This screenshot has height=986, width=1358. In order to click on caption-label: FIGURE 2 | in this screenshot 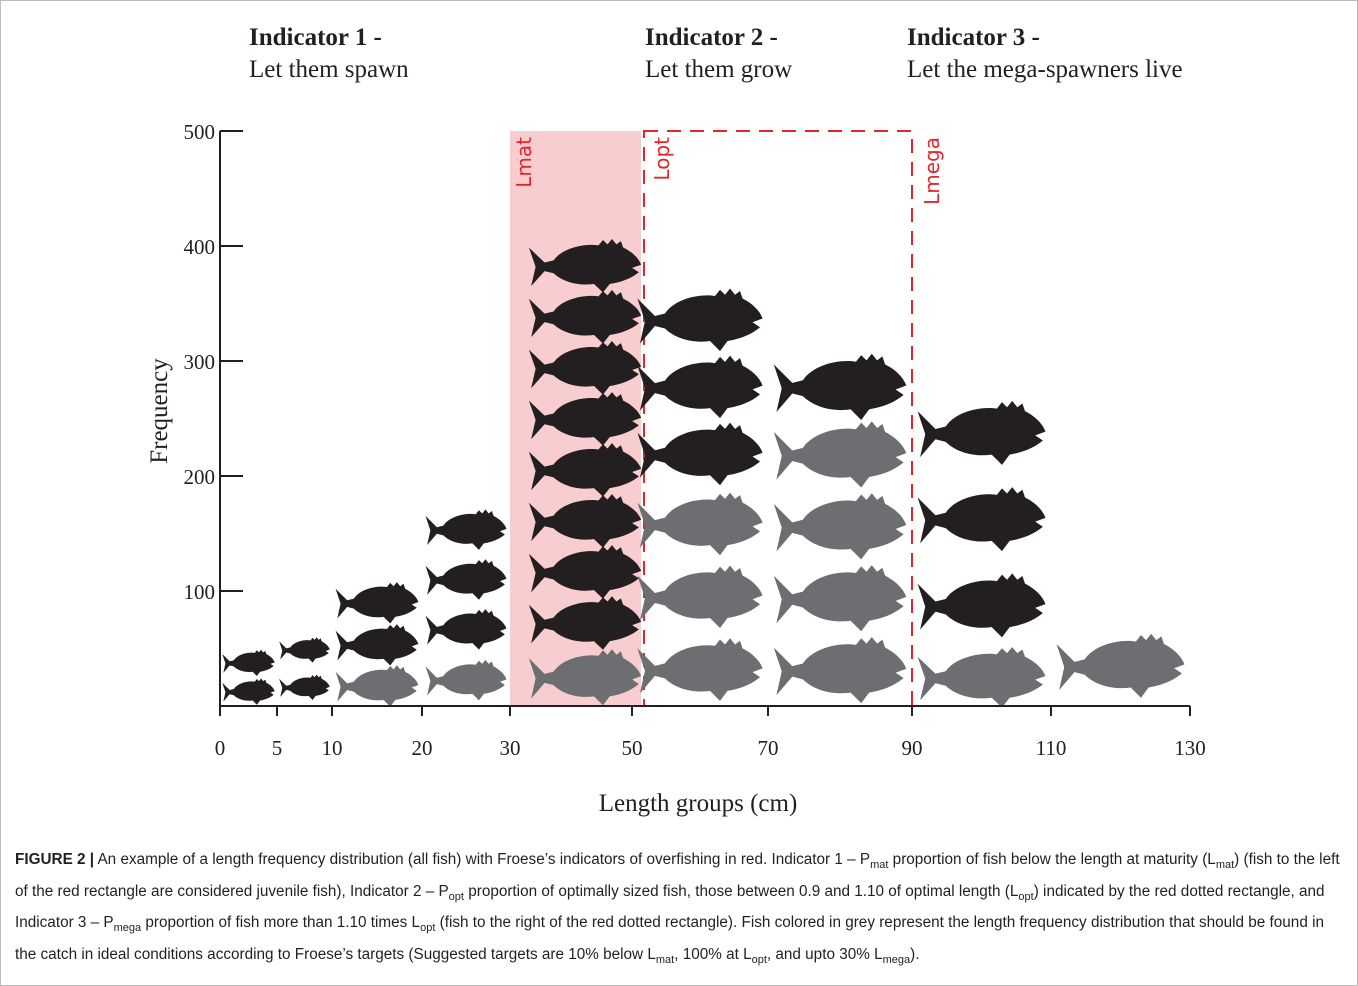, I will do `click(55, 859)`.